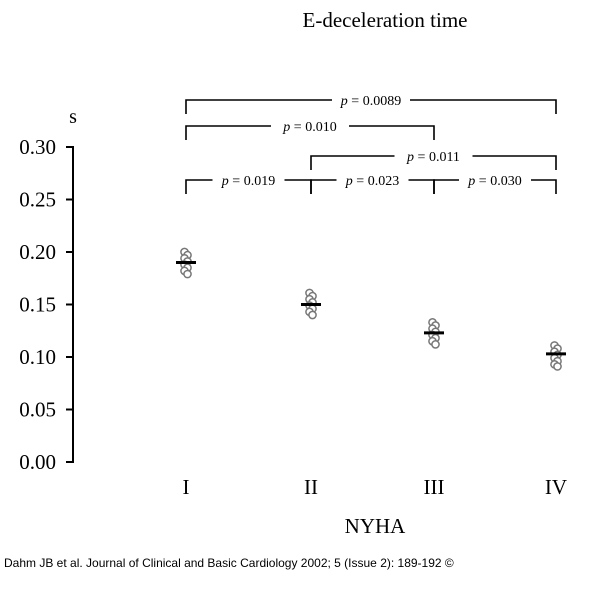  I want to click on p-value-label: p = 0.0089, so click(370, 101).